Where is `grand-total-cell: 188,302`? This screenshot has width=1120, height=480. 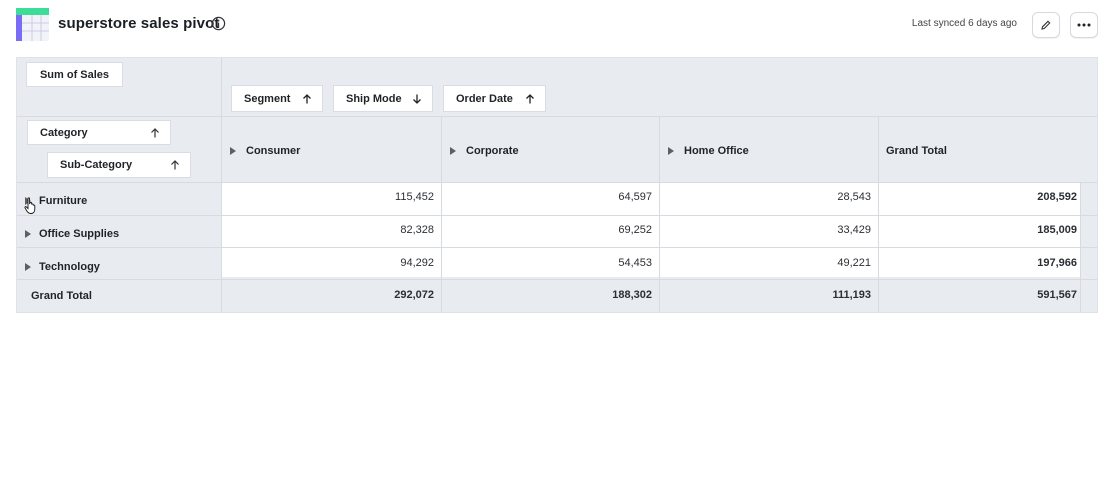 grand-total-cell: 188,302 is located at coordinates (632, 295).